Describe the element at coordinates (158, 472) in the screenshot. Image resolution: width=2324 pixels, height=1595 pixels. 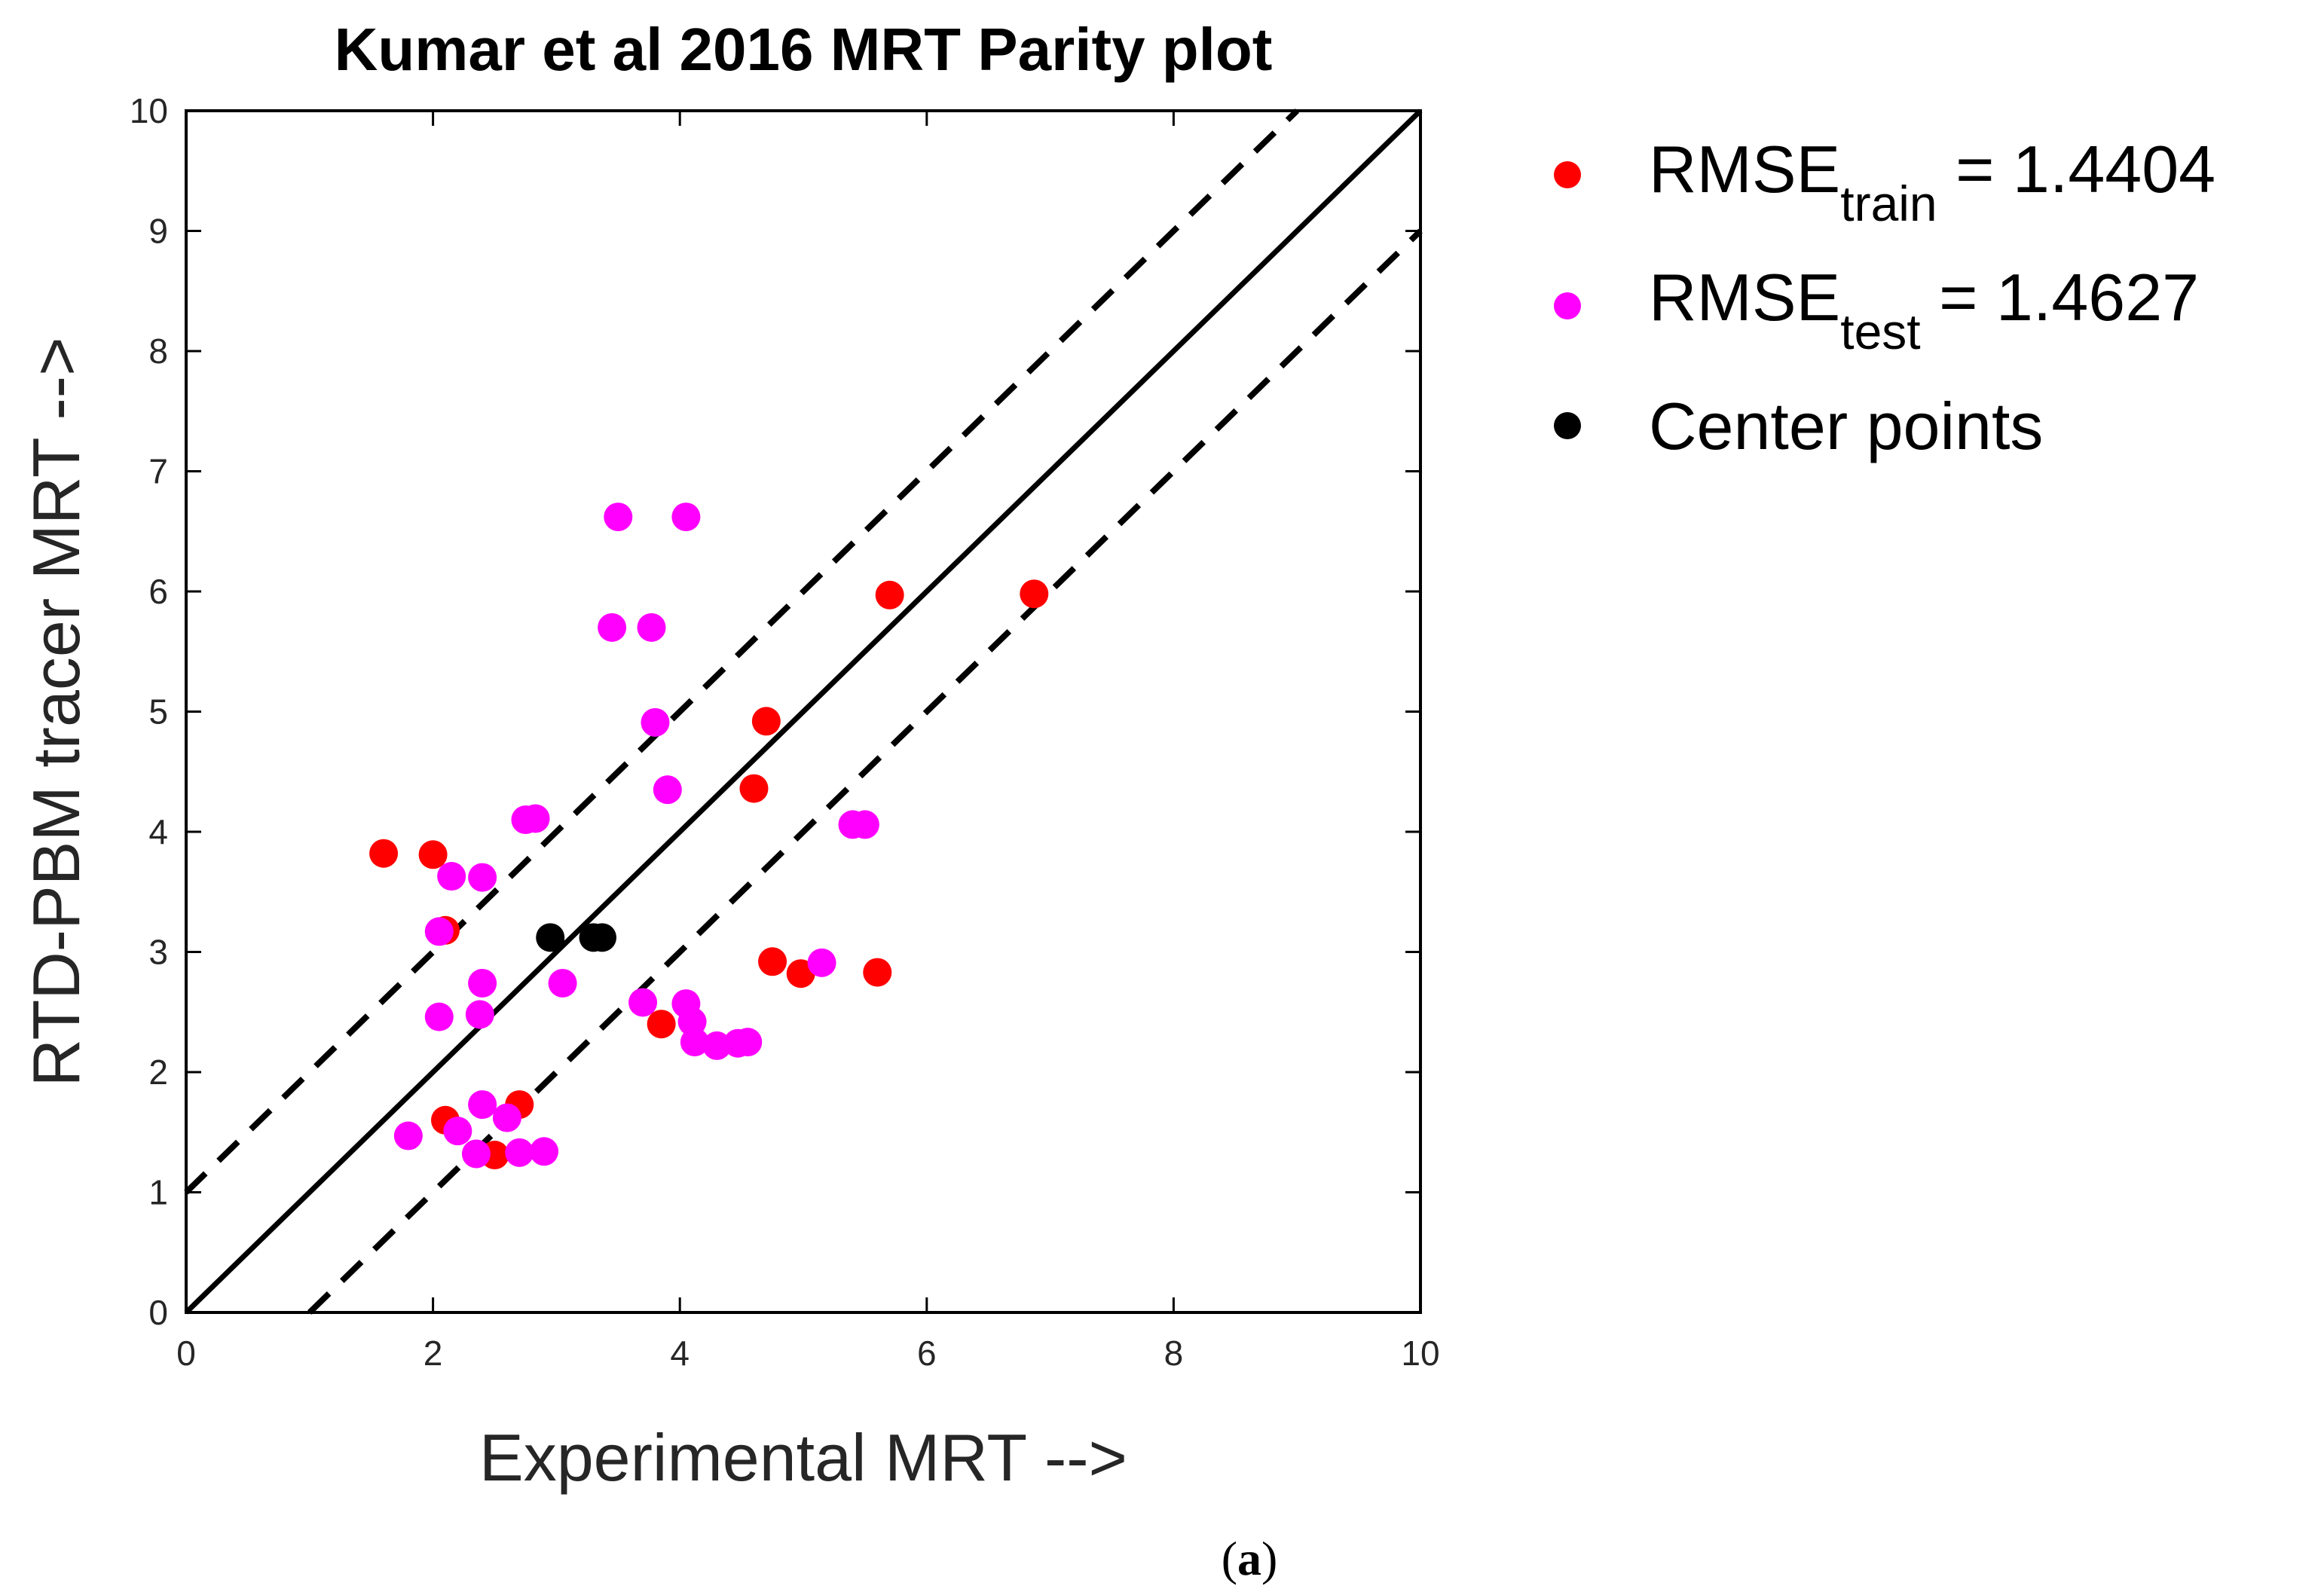
I see `y-tick-label: 7` at that location.